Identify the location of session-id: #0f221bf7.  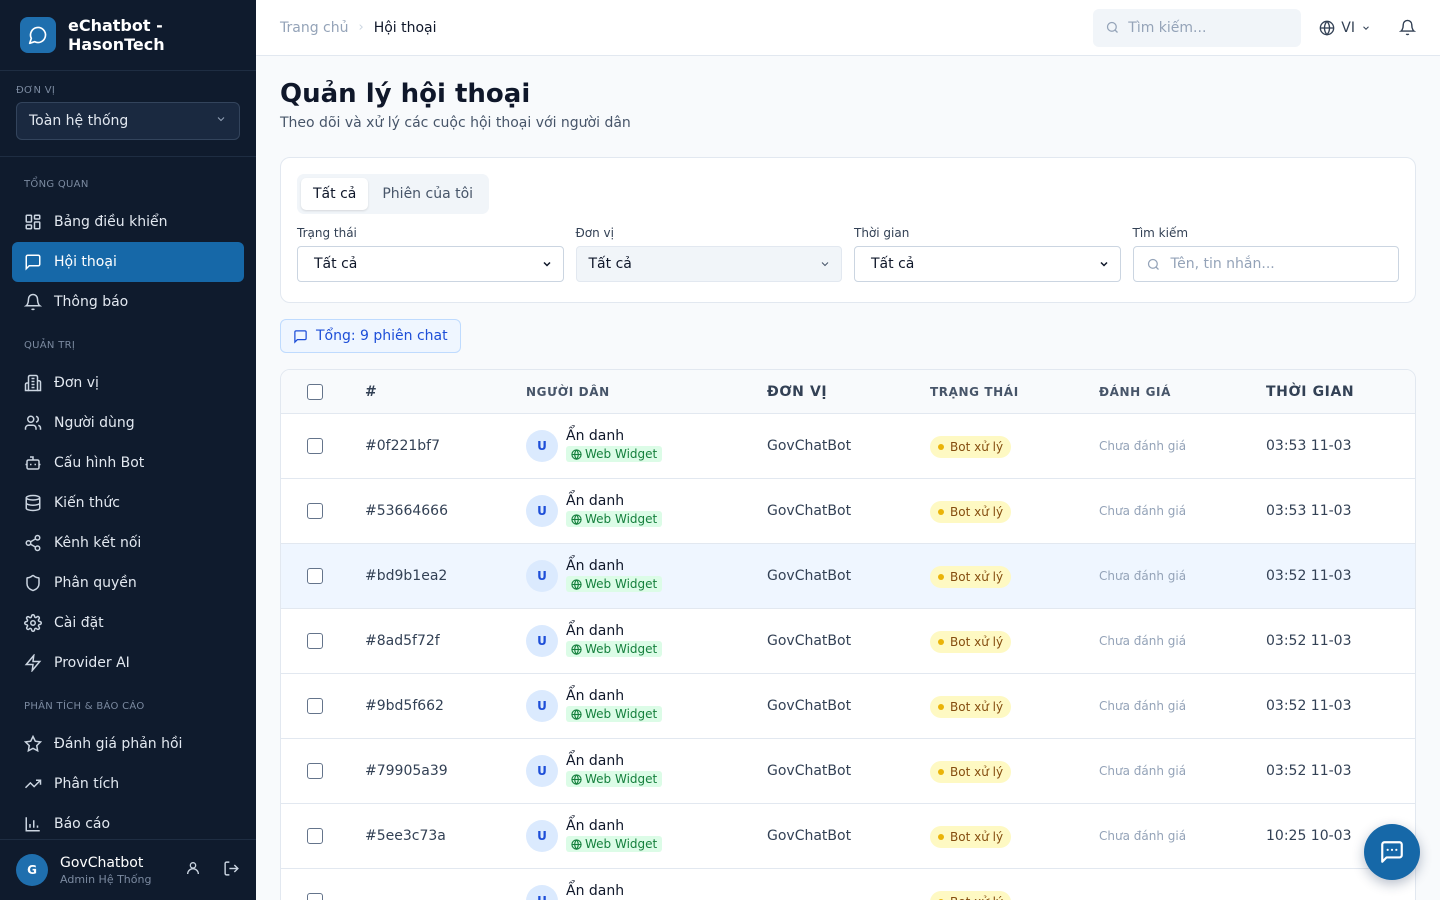
(403, 446).